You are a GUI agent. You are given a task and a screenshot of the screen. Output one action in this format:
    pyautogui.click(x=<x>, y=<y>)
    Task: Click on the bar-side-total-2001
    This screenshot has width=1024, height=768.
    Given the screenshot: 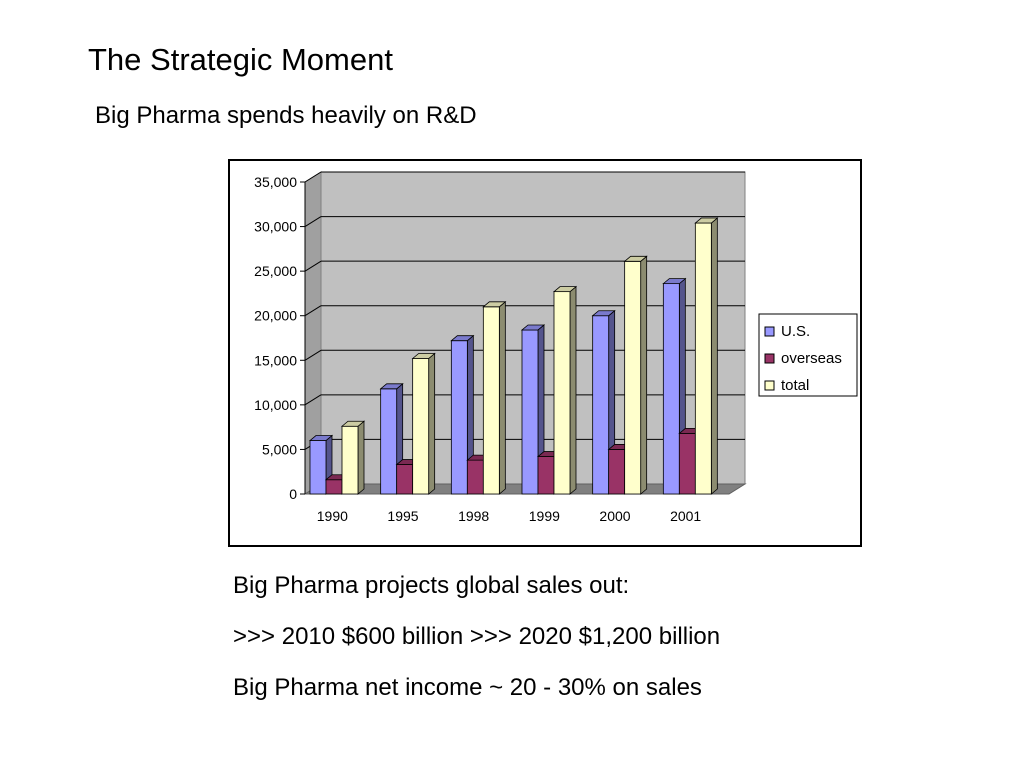 What is the action you would take?
    pyautogui.click(x=714, y=356)
    